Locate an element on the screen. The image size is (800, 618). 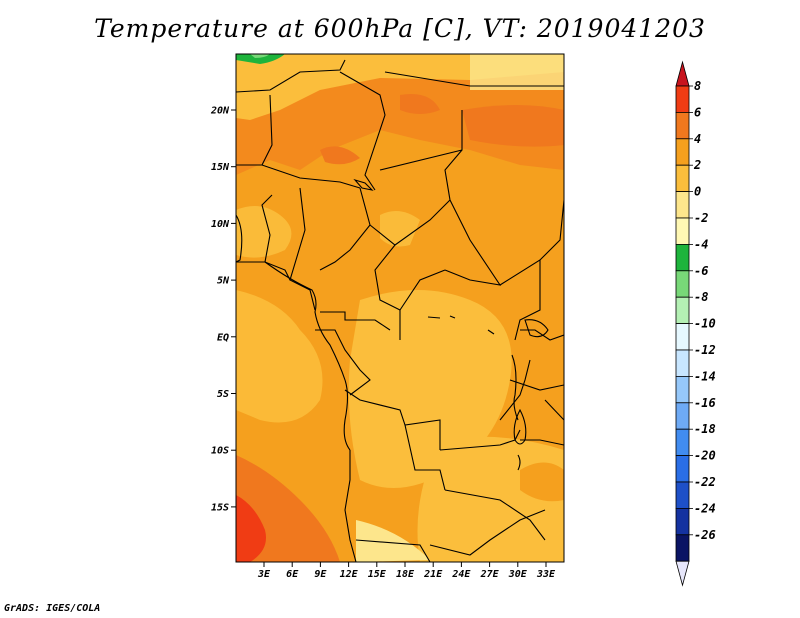
lon-tick-label: 6E is located at coordinates (292, 574).